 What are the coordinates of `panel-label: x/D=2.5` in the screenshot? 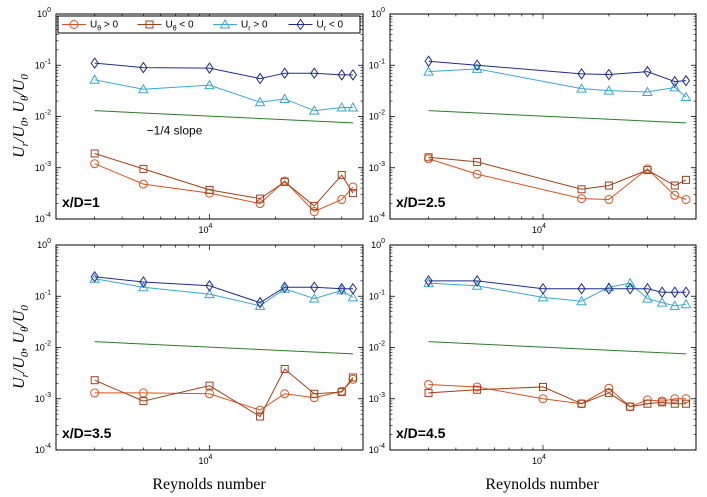 It's located at (421, 202).